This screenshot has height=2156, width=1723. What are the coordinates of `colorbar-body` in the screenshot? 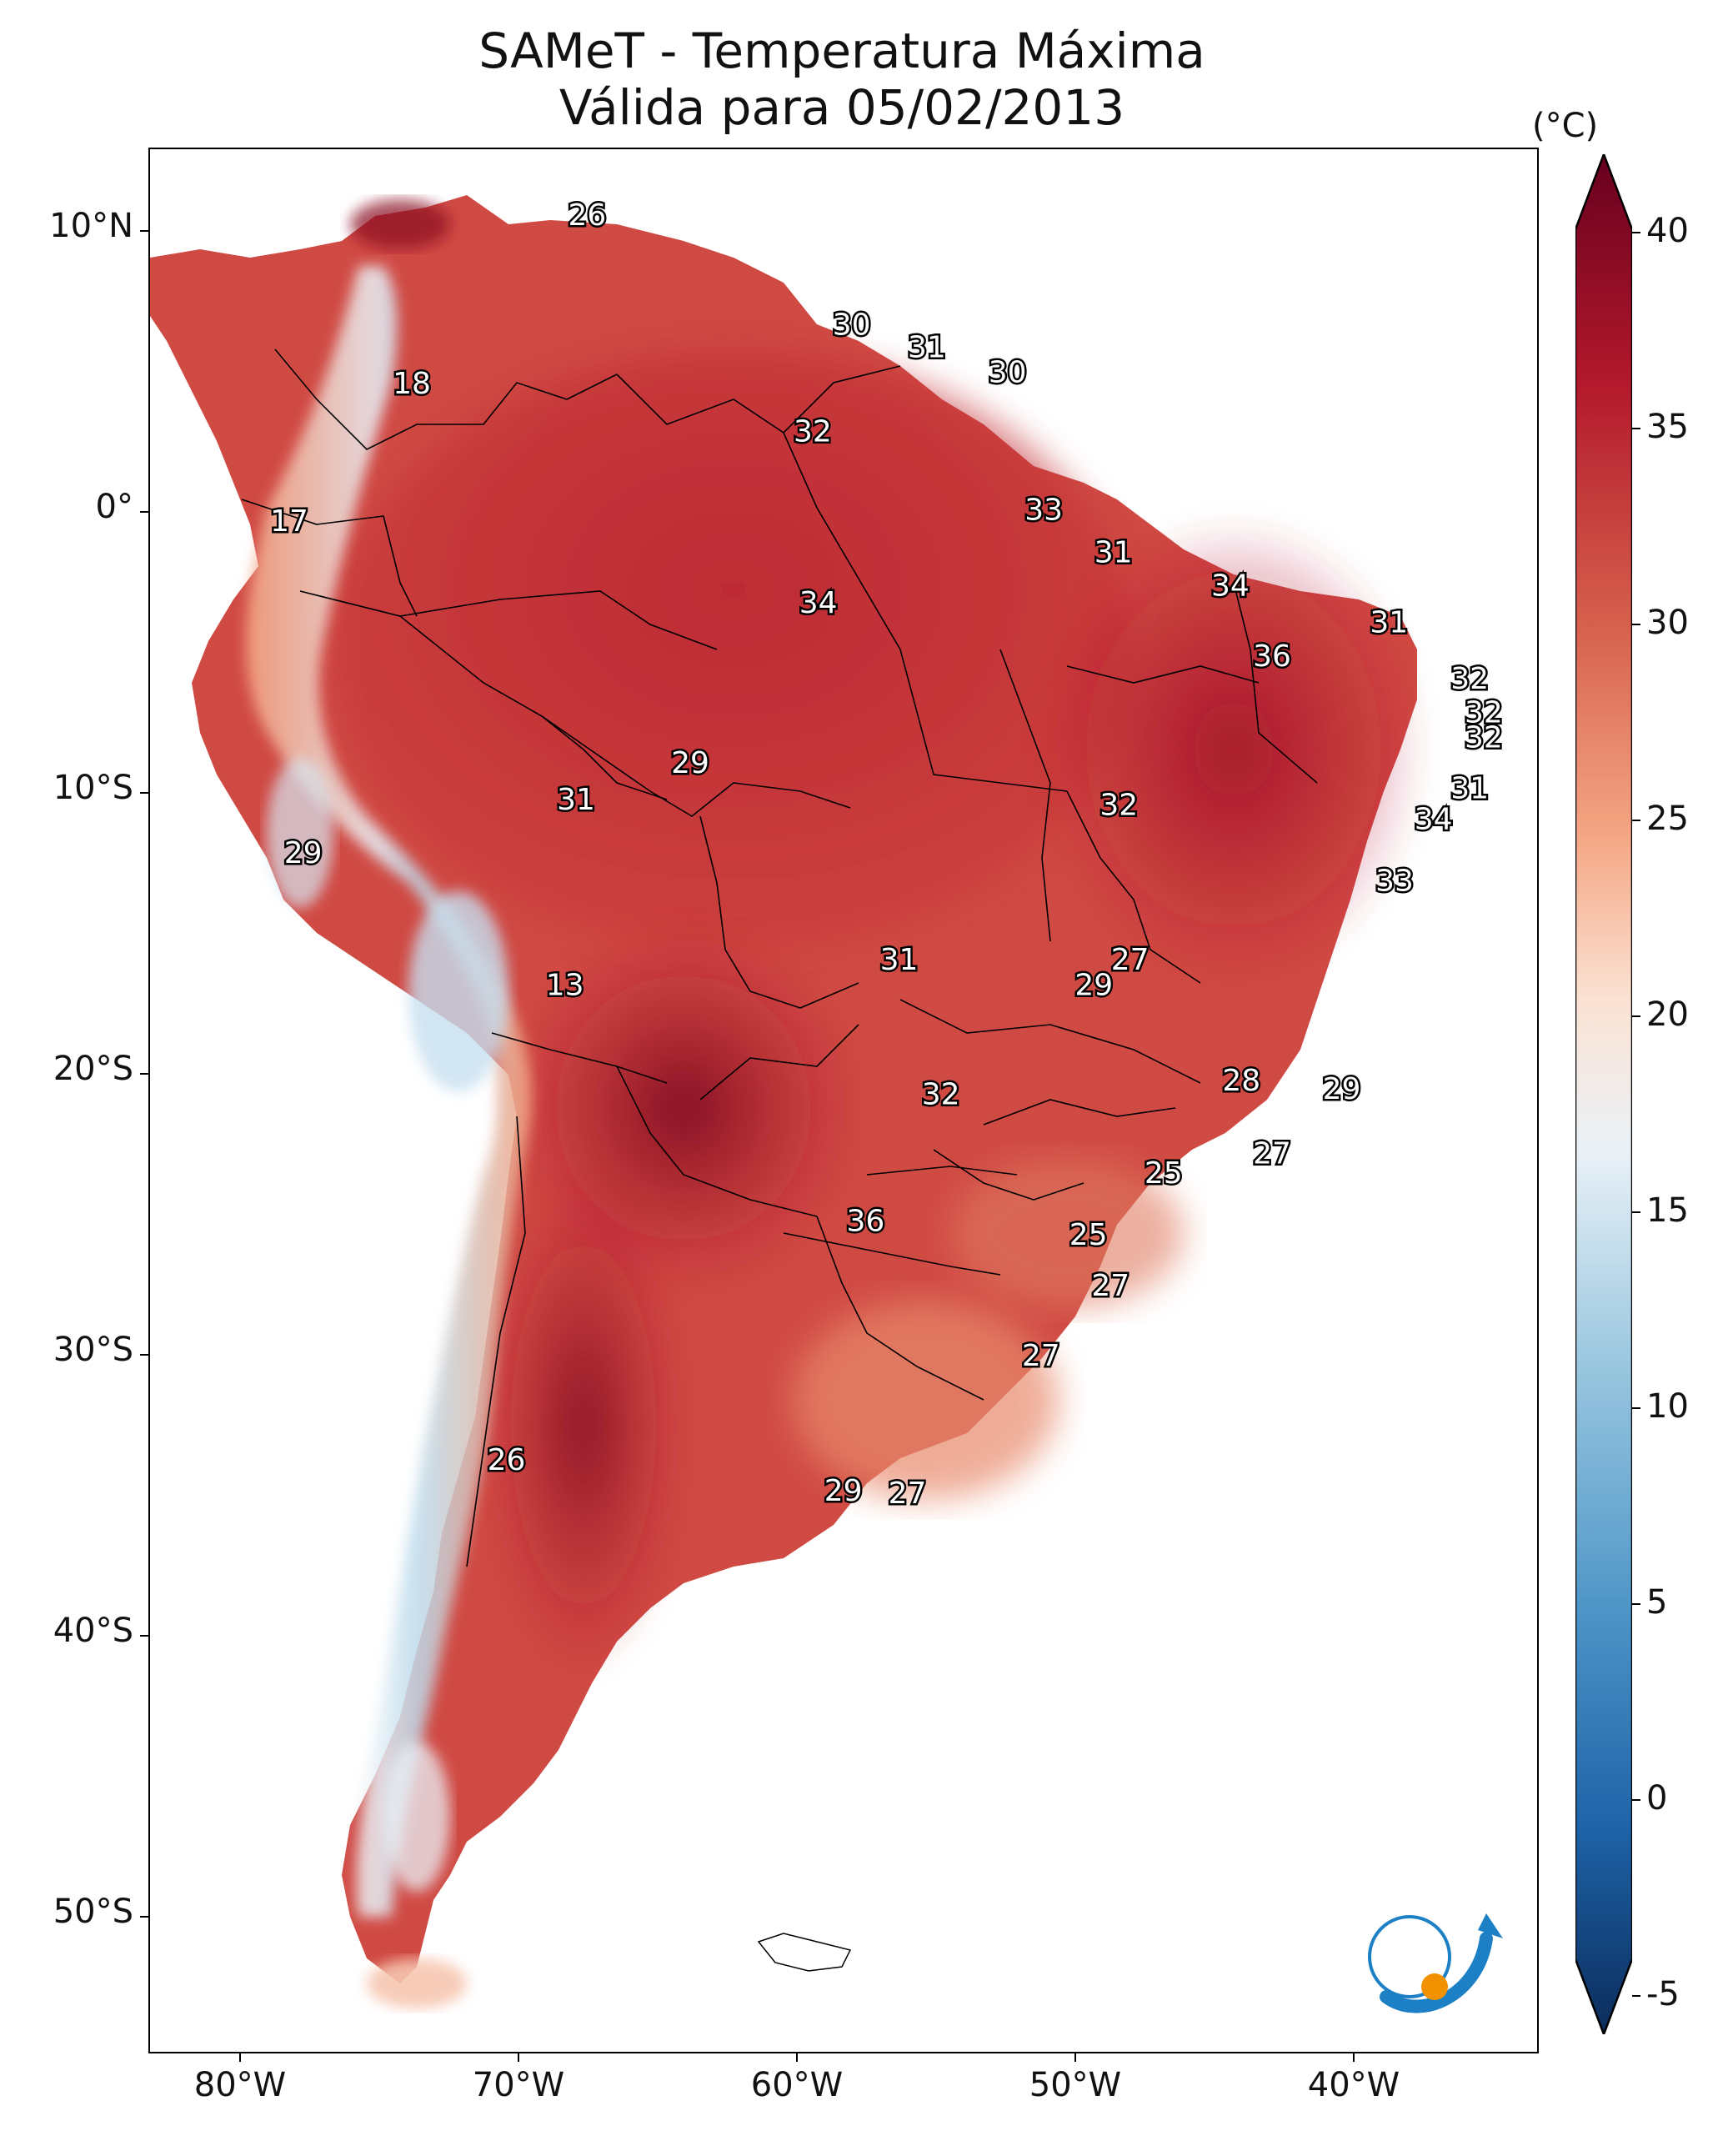 It's located at (1603, 1094).